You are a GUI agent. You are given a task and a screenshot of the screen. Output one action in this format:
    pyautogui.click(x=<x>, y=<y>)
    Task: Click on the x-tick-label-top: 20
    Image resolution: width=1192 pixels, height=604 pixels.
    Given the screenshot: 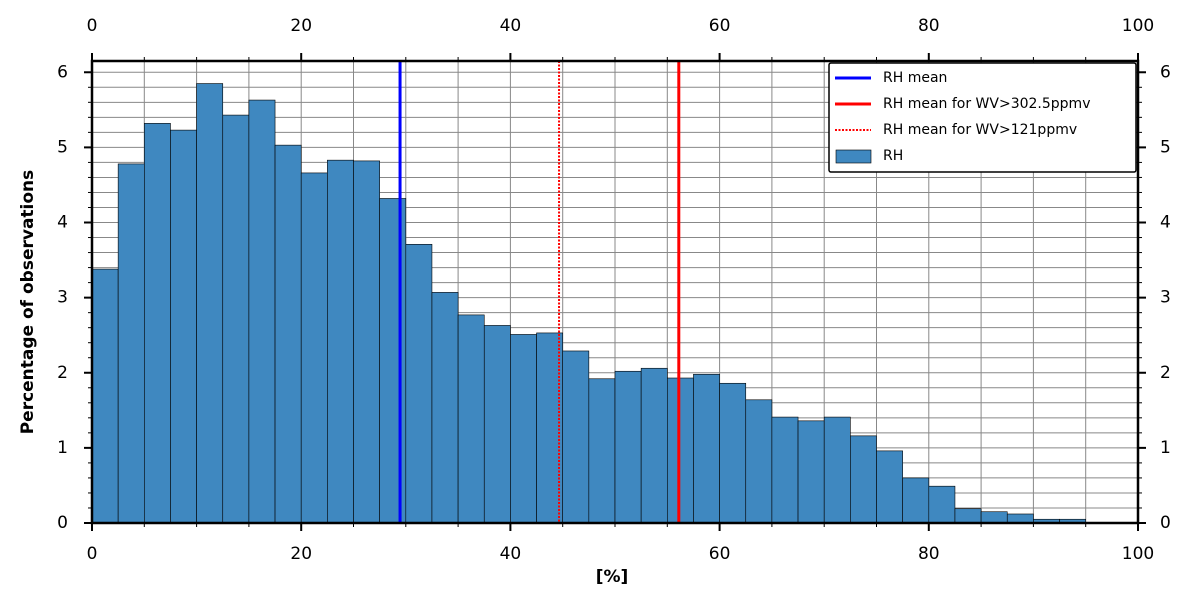 What is the action you would take?
    pyautogui.click(x=301, y=26)
    